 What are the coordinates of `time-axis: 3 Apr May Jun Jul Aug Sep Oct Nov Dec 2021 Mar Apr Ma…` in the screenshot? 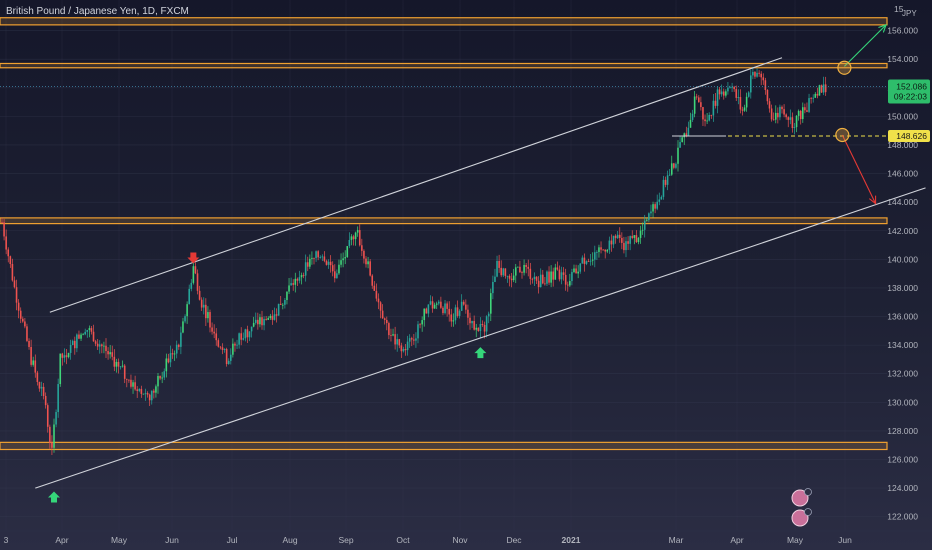 It's located at (466, 537).